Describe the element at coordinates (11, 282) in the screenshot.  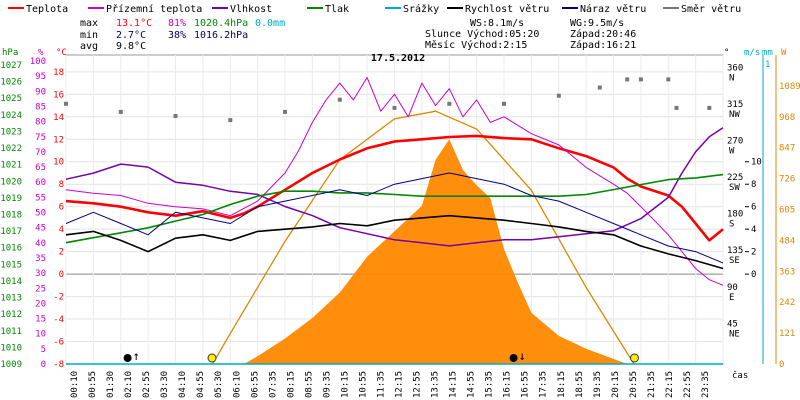
I see `tick-label-hpa: 1014` at that location.